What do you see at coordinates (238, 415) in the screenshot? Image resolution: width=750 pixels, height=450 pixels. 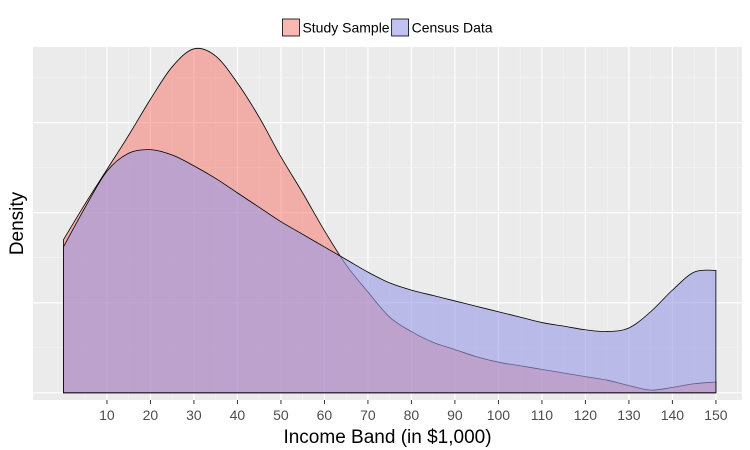 I see `x-tick-label: 40` at bounding box center [238, 415].